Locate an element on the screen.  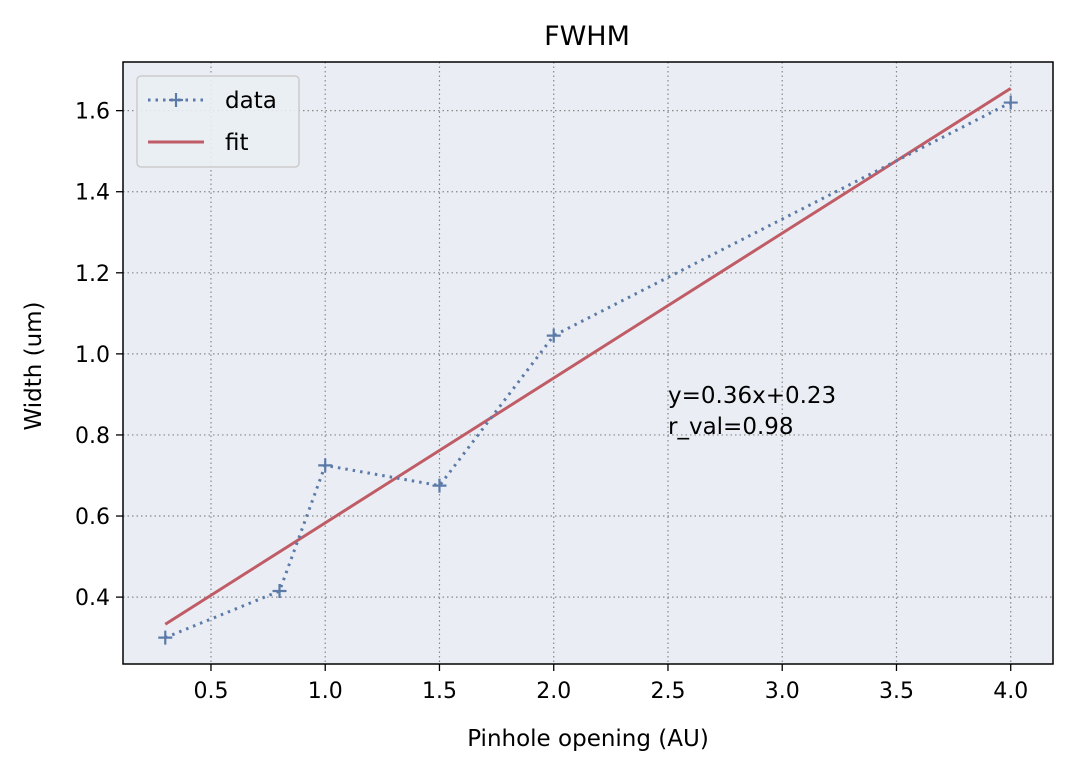
x-tick-label: 1.0 is located at coordinates (325, 691).